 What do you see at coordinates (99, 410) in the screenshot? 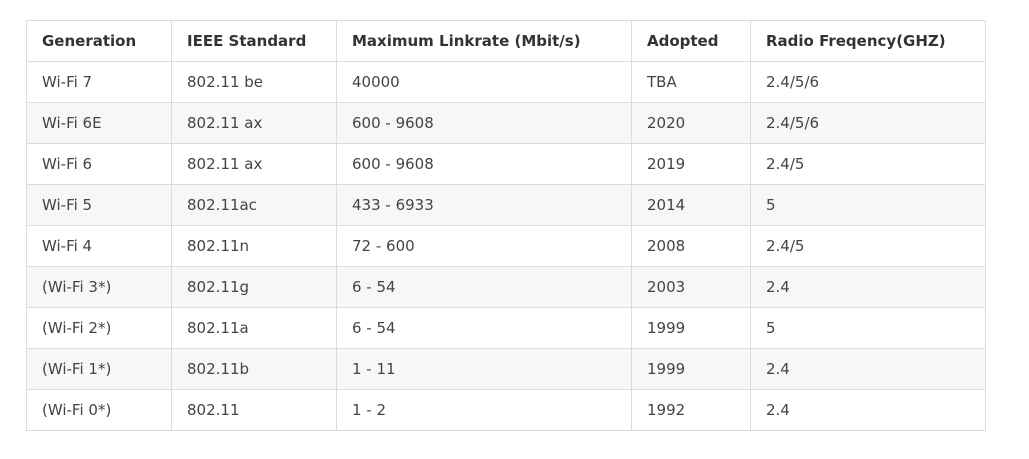
I see `cell-generation: (Wi-Fi 0*)` at bounding box center [99, 410].